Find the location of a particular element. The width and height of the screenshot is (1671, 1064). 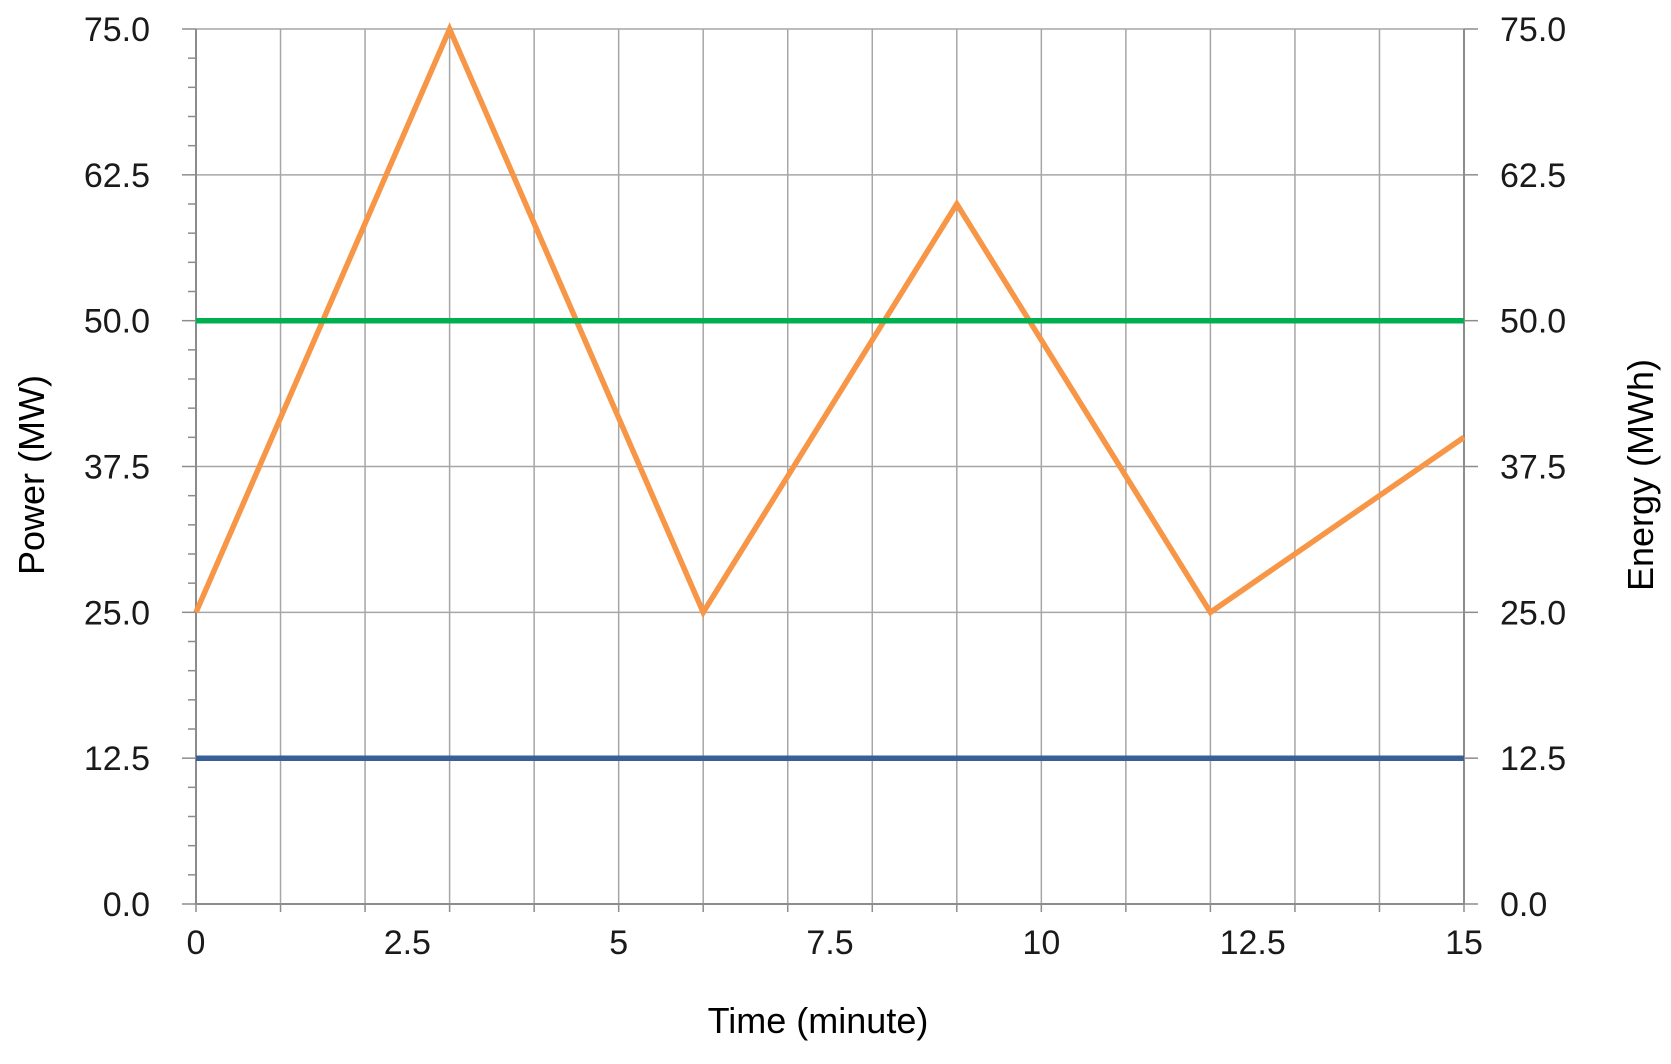

x-tick-label: 15 is located at coordinates (1464, 943).